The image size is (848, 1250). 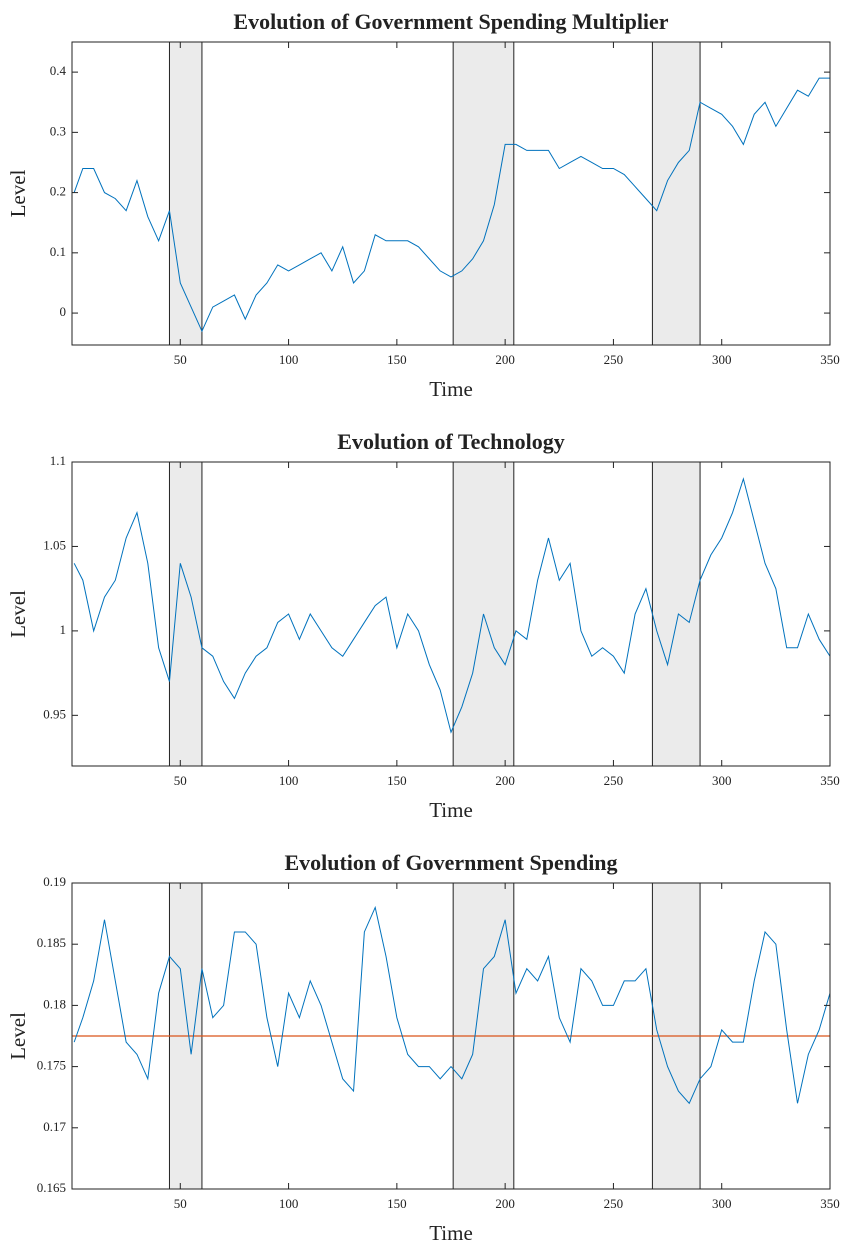 I want to click on y-tick-label: 0.95, so click(x=54, y=713).